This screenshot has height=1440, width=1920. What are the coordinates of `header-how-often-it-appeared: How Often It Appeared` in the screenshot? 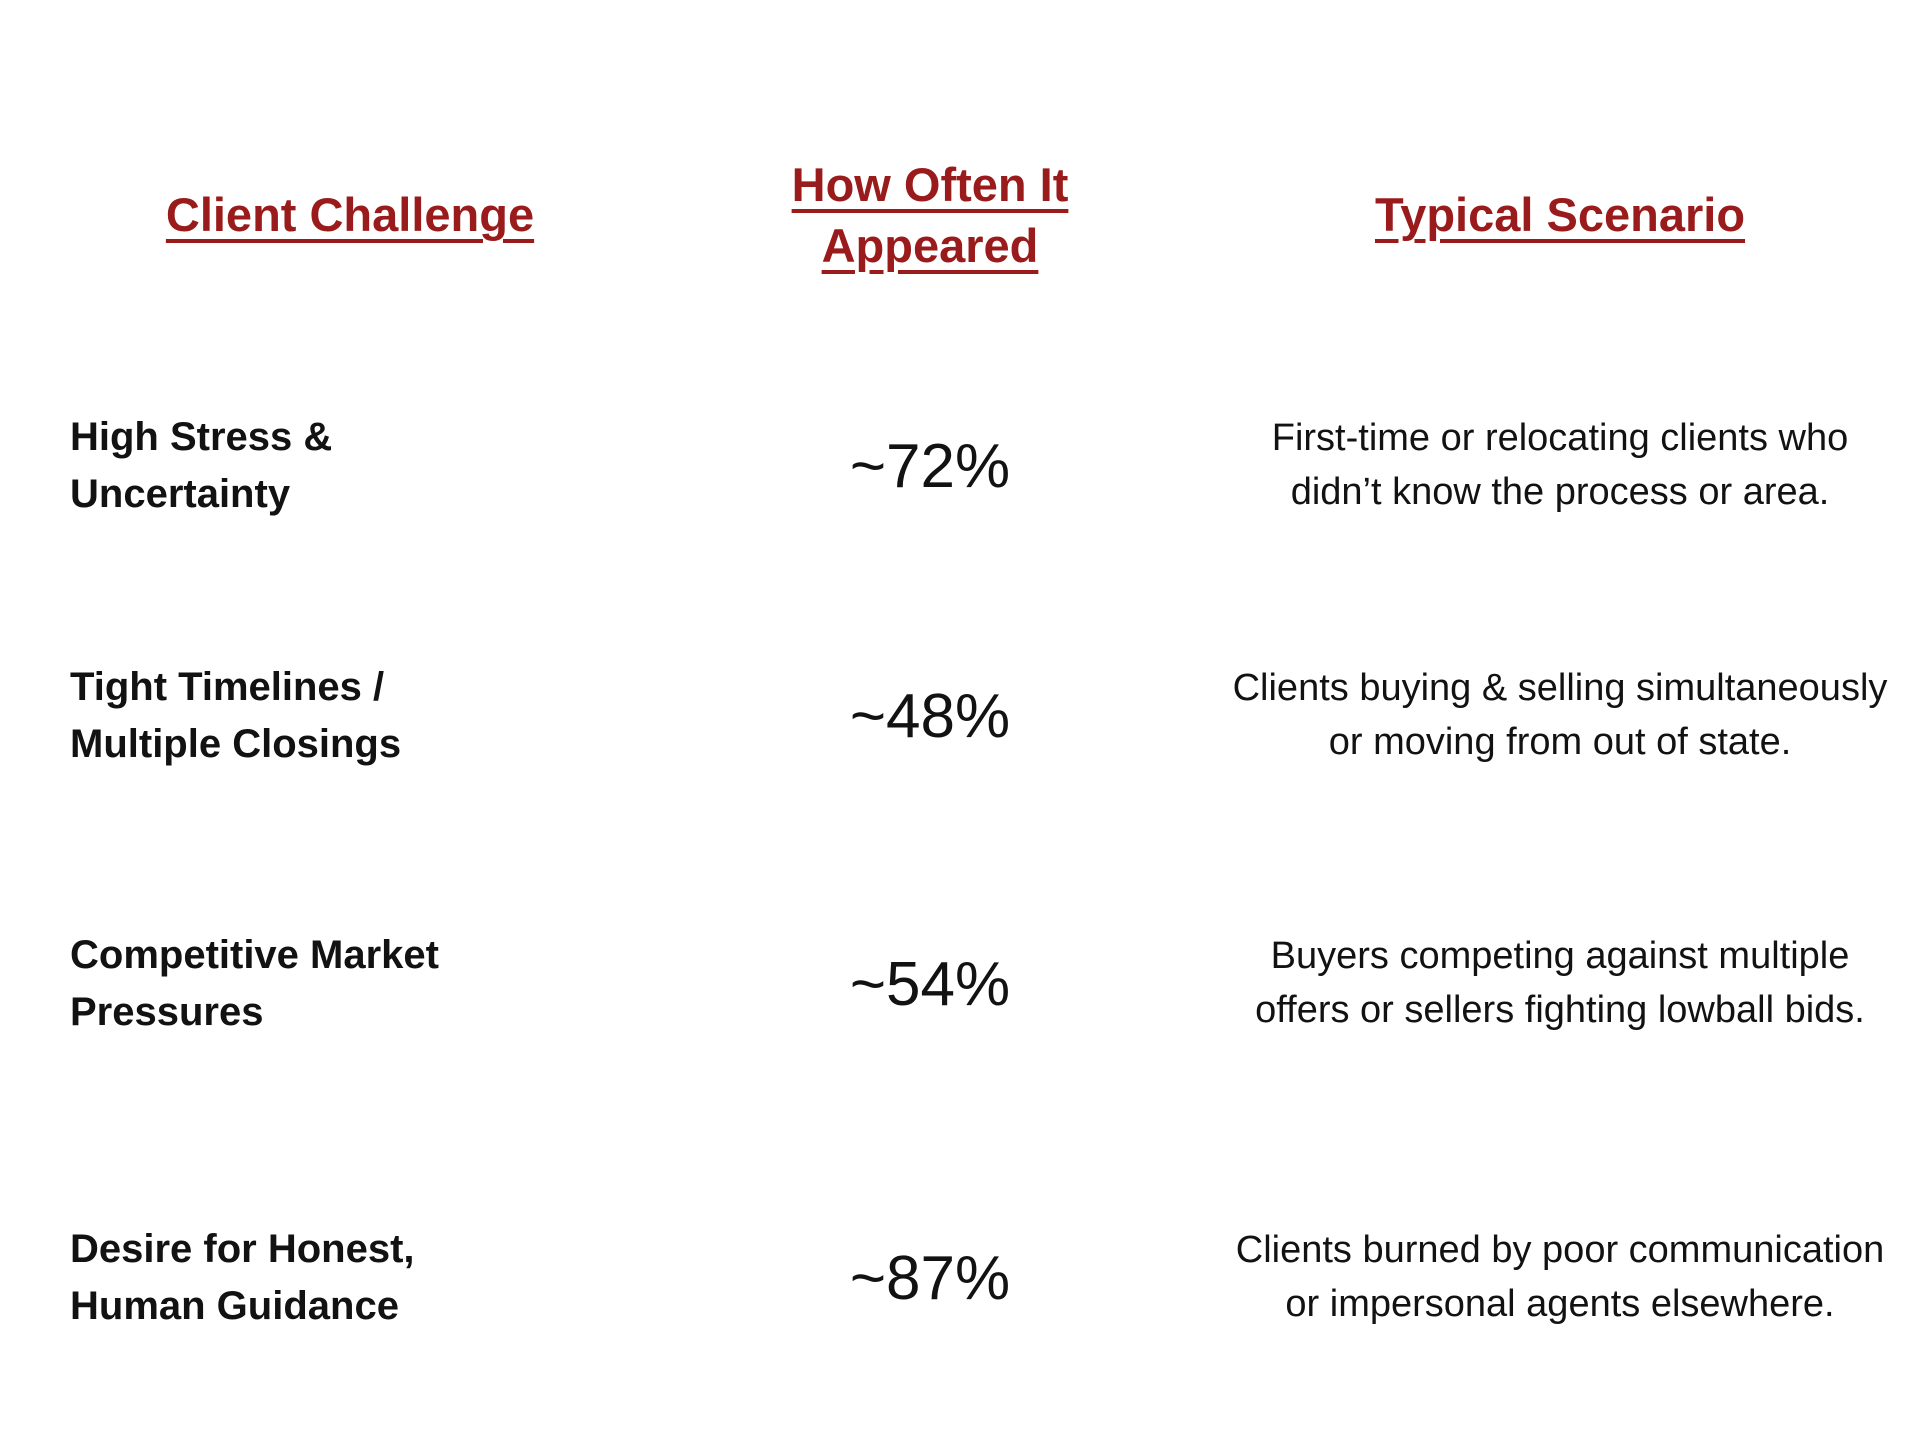 It's located at (930, 214).